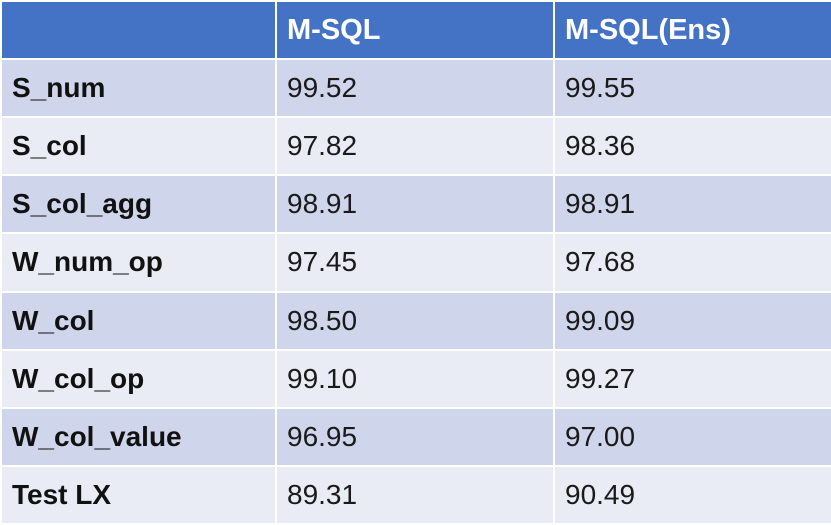 This screenshot has height=525, width=831. I want to click on row-label: W_num_op, so click(138, 262).